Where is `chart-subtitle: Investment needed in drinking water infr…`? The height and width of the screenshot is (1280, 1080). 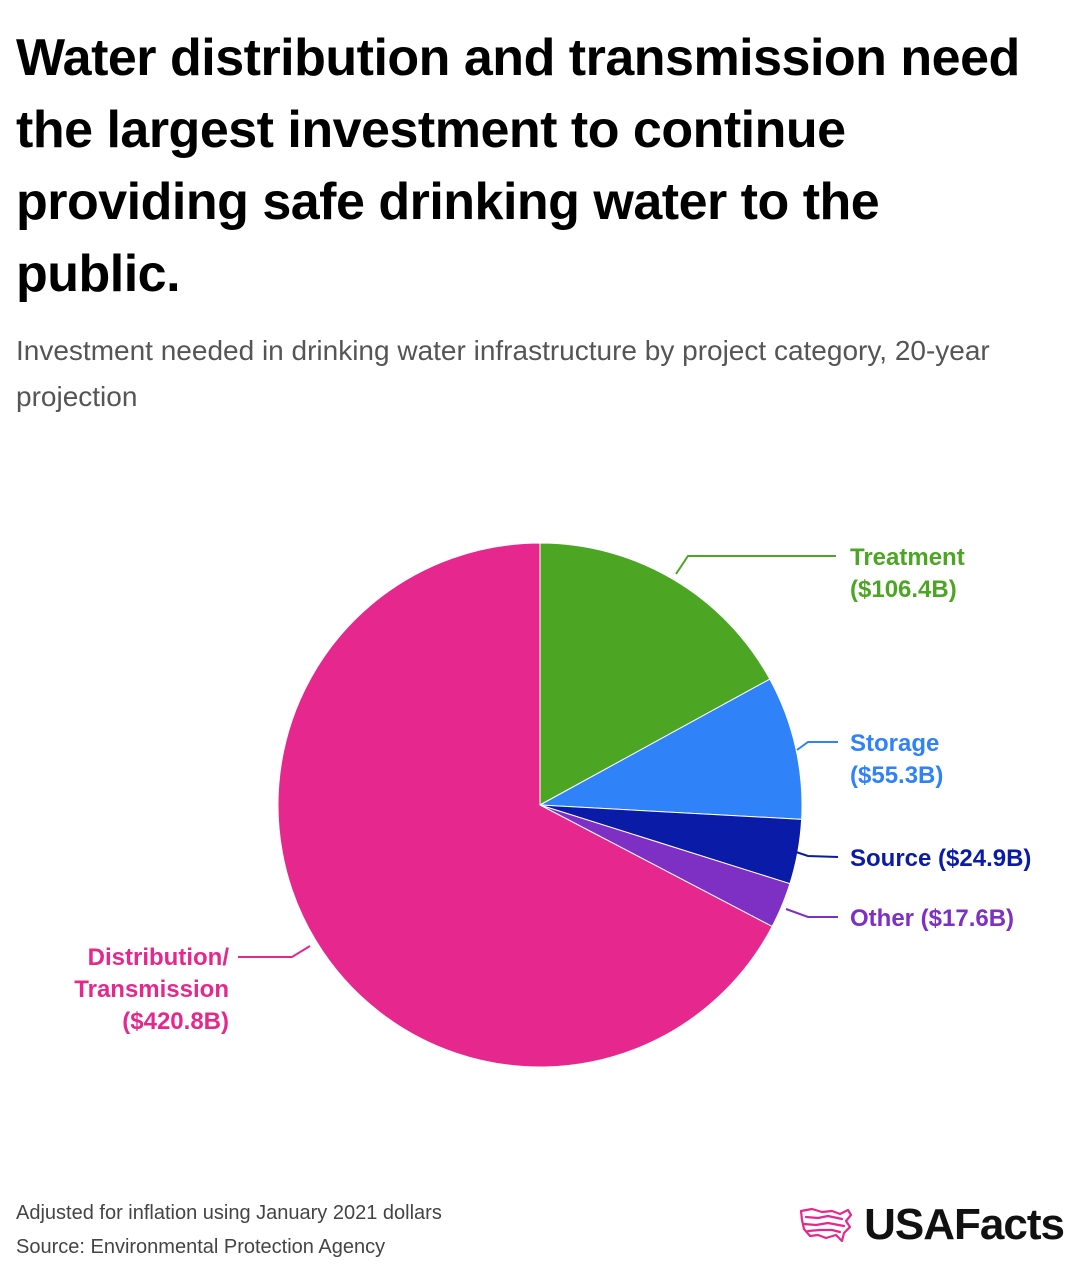
chart-subtitle: Investment needed in drinking water infr… is located at coordinates (503, 373).